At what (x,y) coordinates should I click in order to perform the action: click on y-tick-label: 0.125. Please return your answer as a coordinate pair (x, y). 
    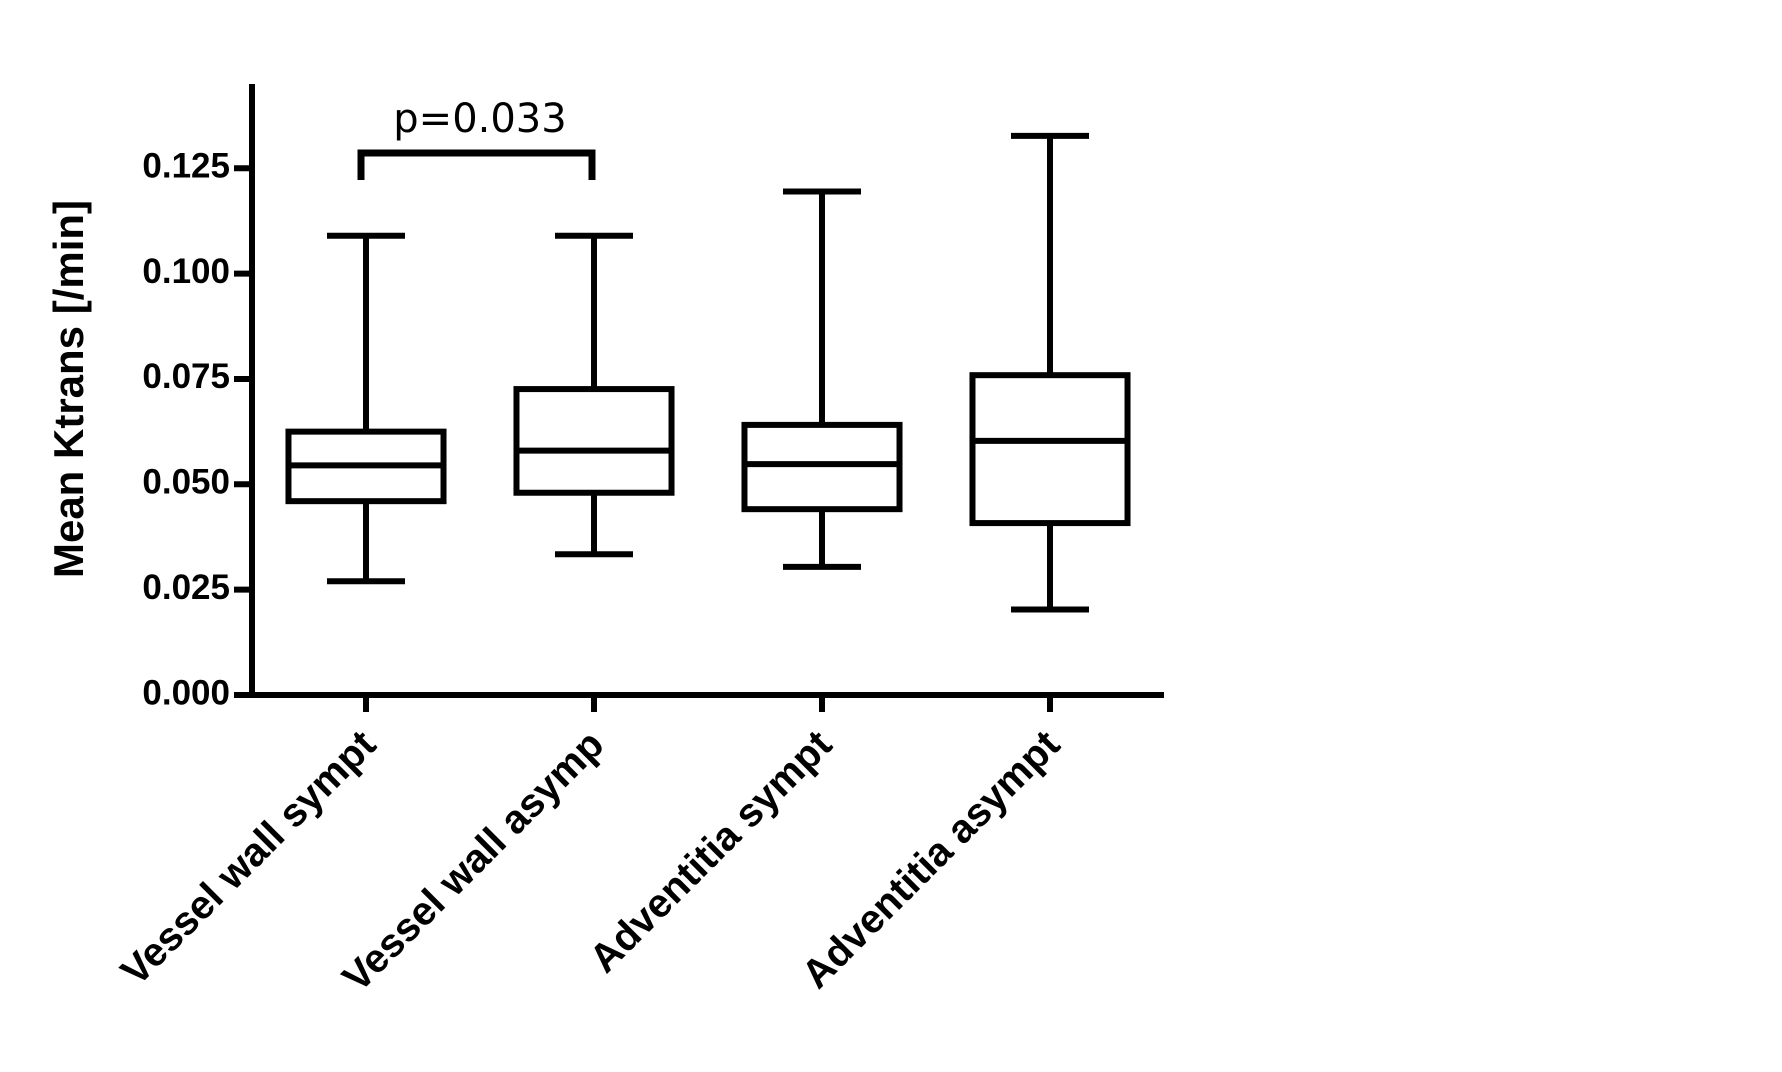
    Looking at the image, I should click on (186, 166).